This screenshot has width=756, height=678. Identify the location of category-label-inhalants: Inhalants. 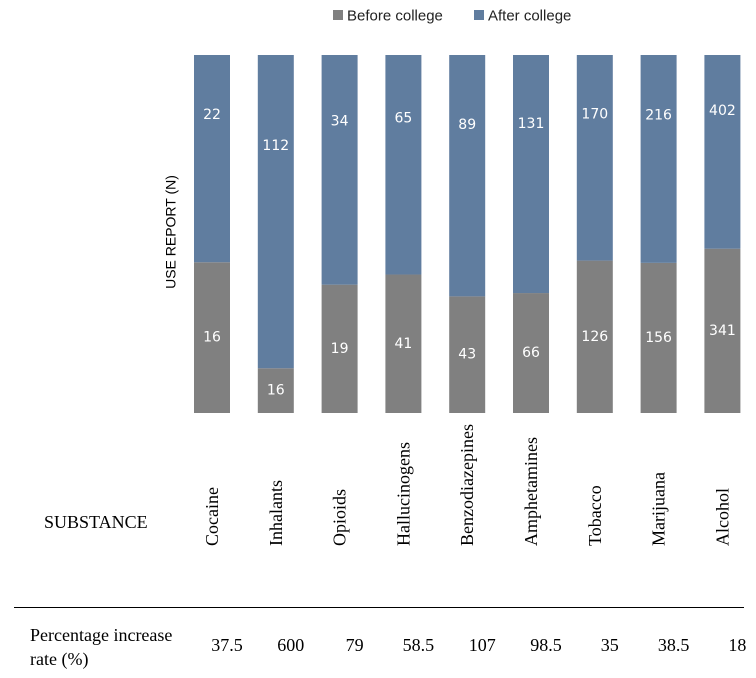
(276, 513).